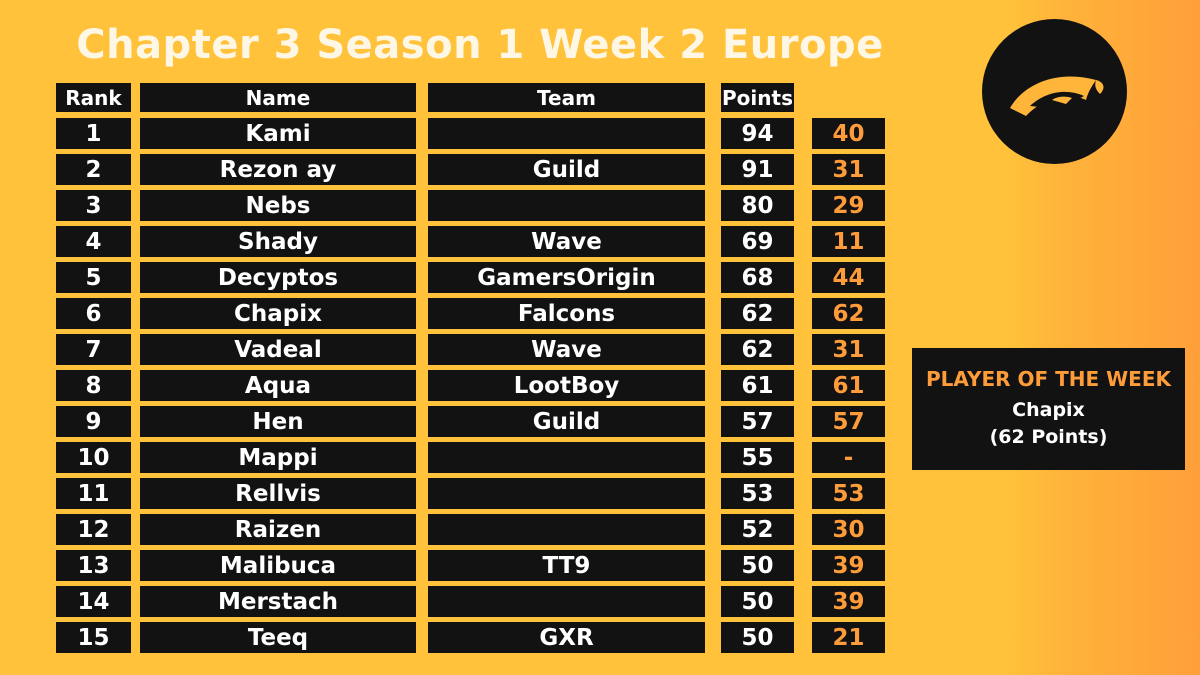 The height and width of the screenshot is (675, 1200). Describe the element at coordinates (93, 493) in the screenshot. I see `rank-cell: 11` at that location.